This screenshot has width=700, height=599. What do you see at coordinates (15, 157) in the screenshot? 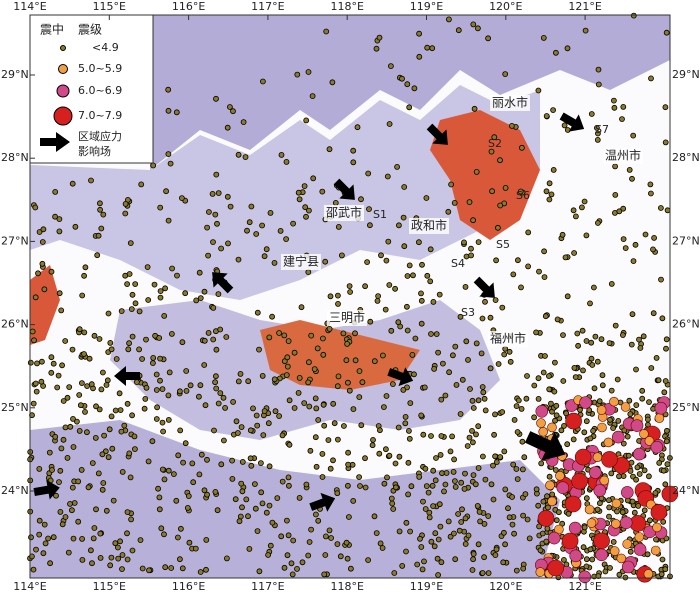
I see `latitude-label: 28°N` at bounding box center [15, 157].